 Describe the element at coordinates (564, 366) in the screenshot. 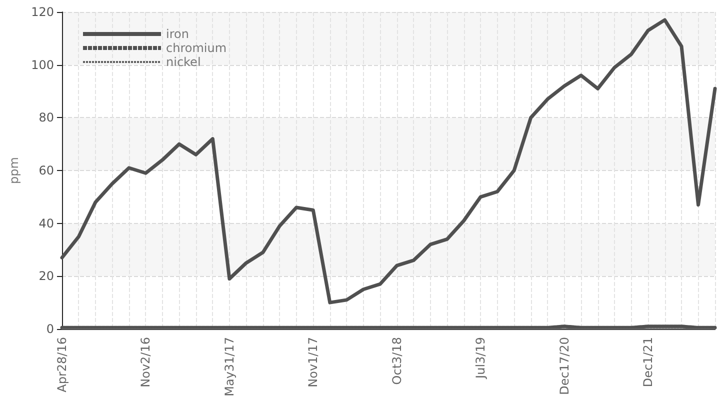

I see `x-tick-label: Dec17/20` at that location.